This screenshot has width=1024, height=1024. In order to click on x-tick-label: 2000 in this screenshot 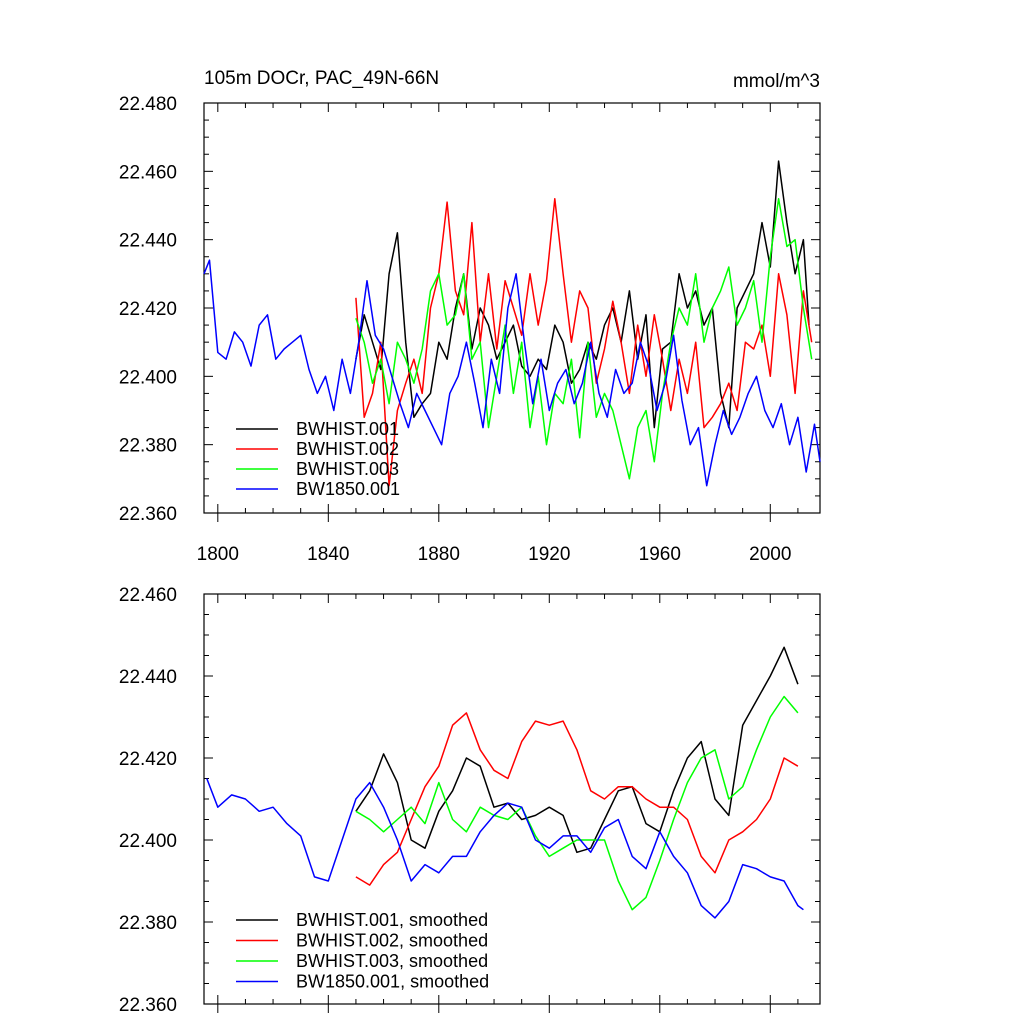, I will do `click(770, 554)`.